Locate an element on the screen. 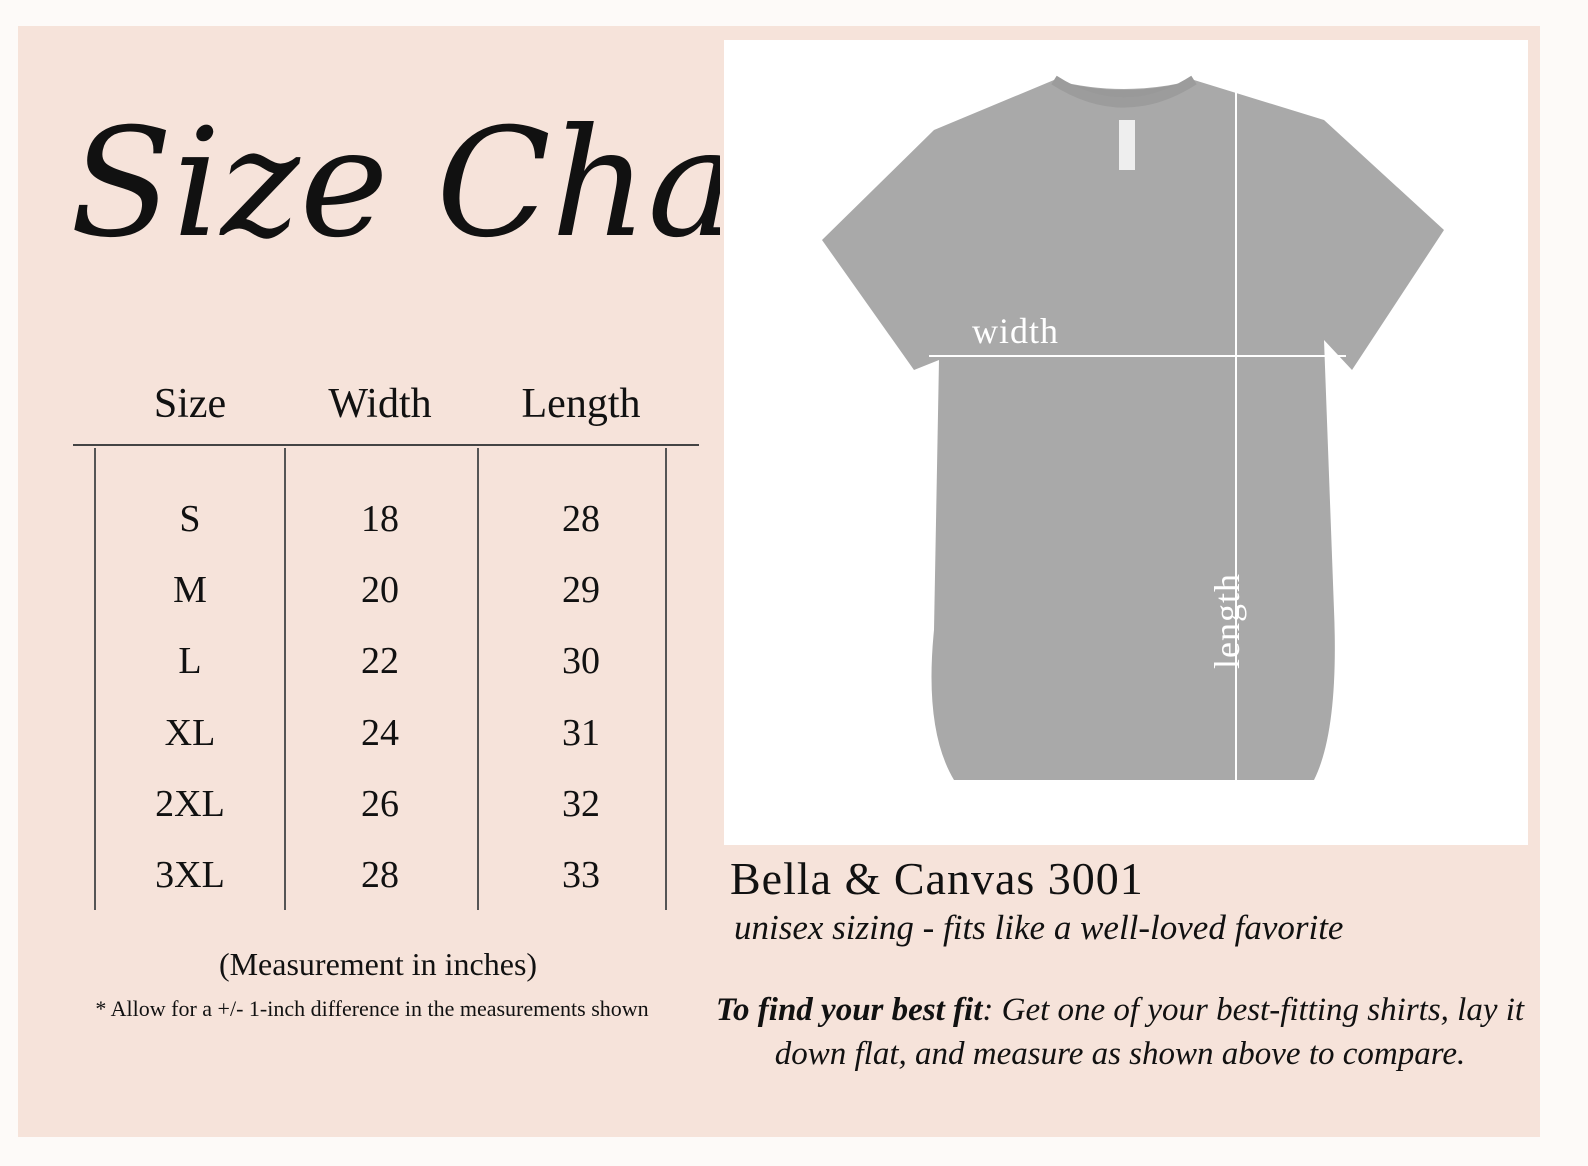 The width and height of the screenshot is (1588, 1166). cell-size: S is located at coordinates (190, 519).